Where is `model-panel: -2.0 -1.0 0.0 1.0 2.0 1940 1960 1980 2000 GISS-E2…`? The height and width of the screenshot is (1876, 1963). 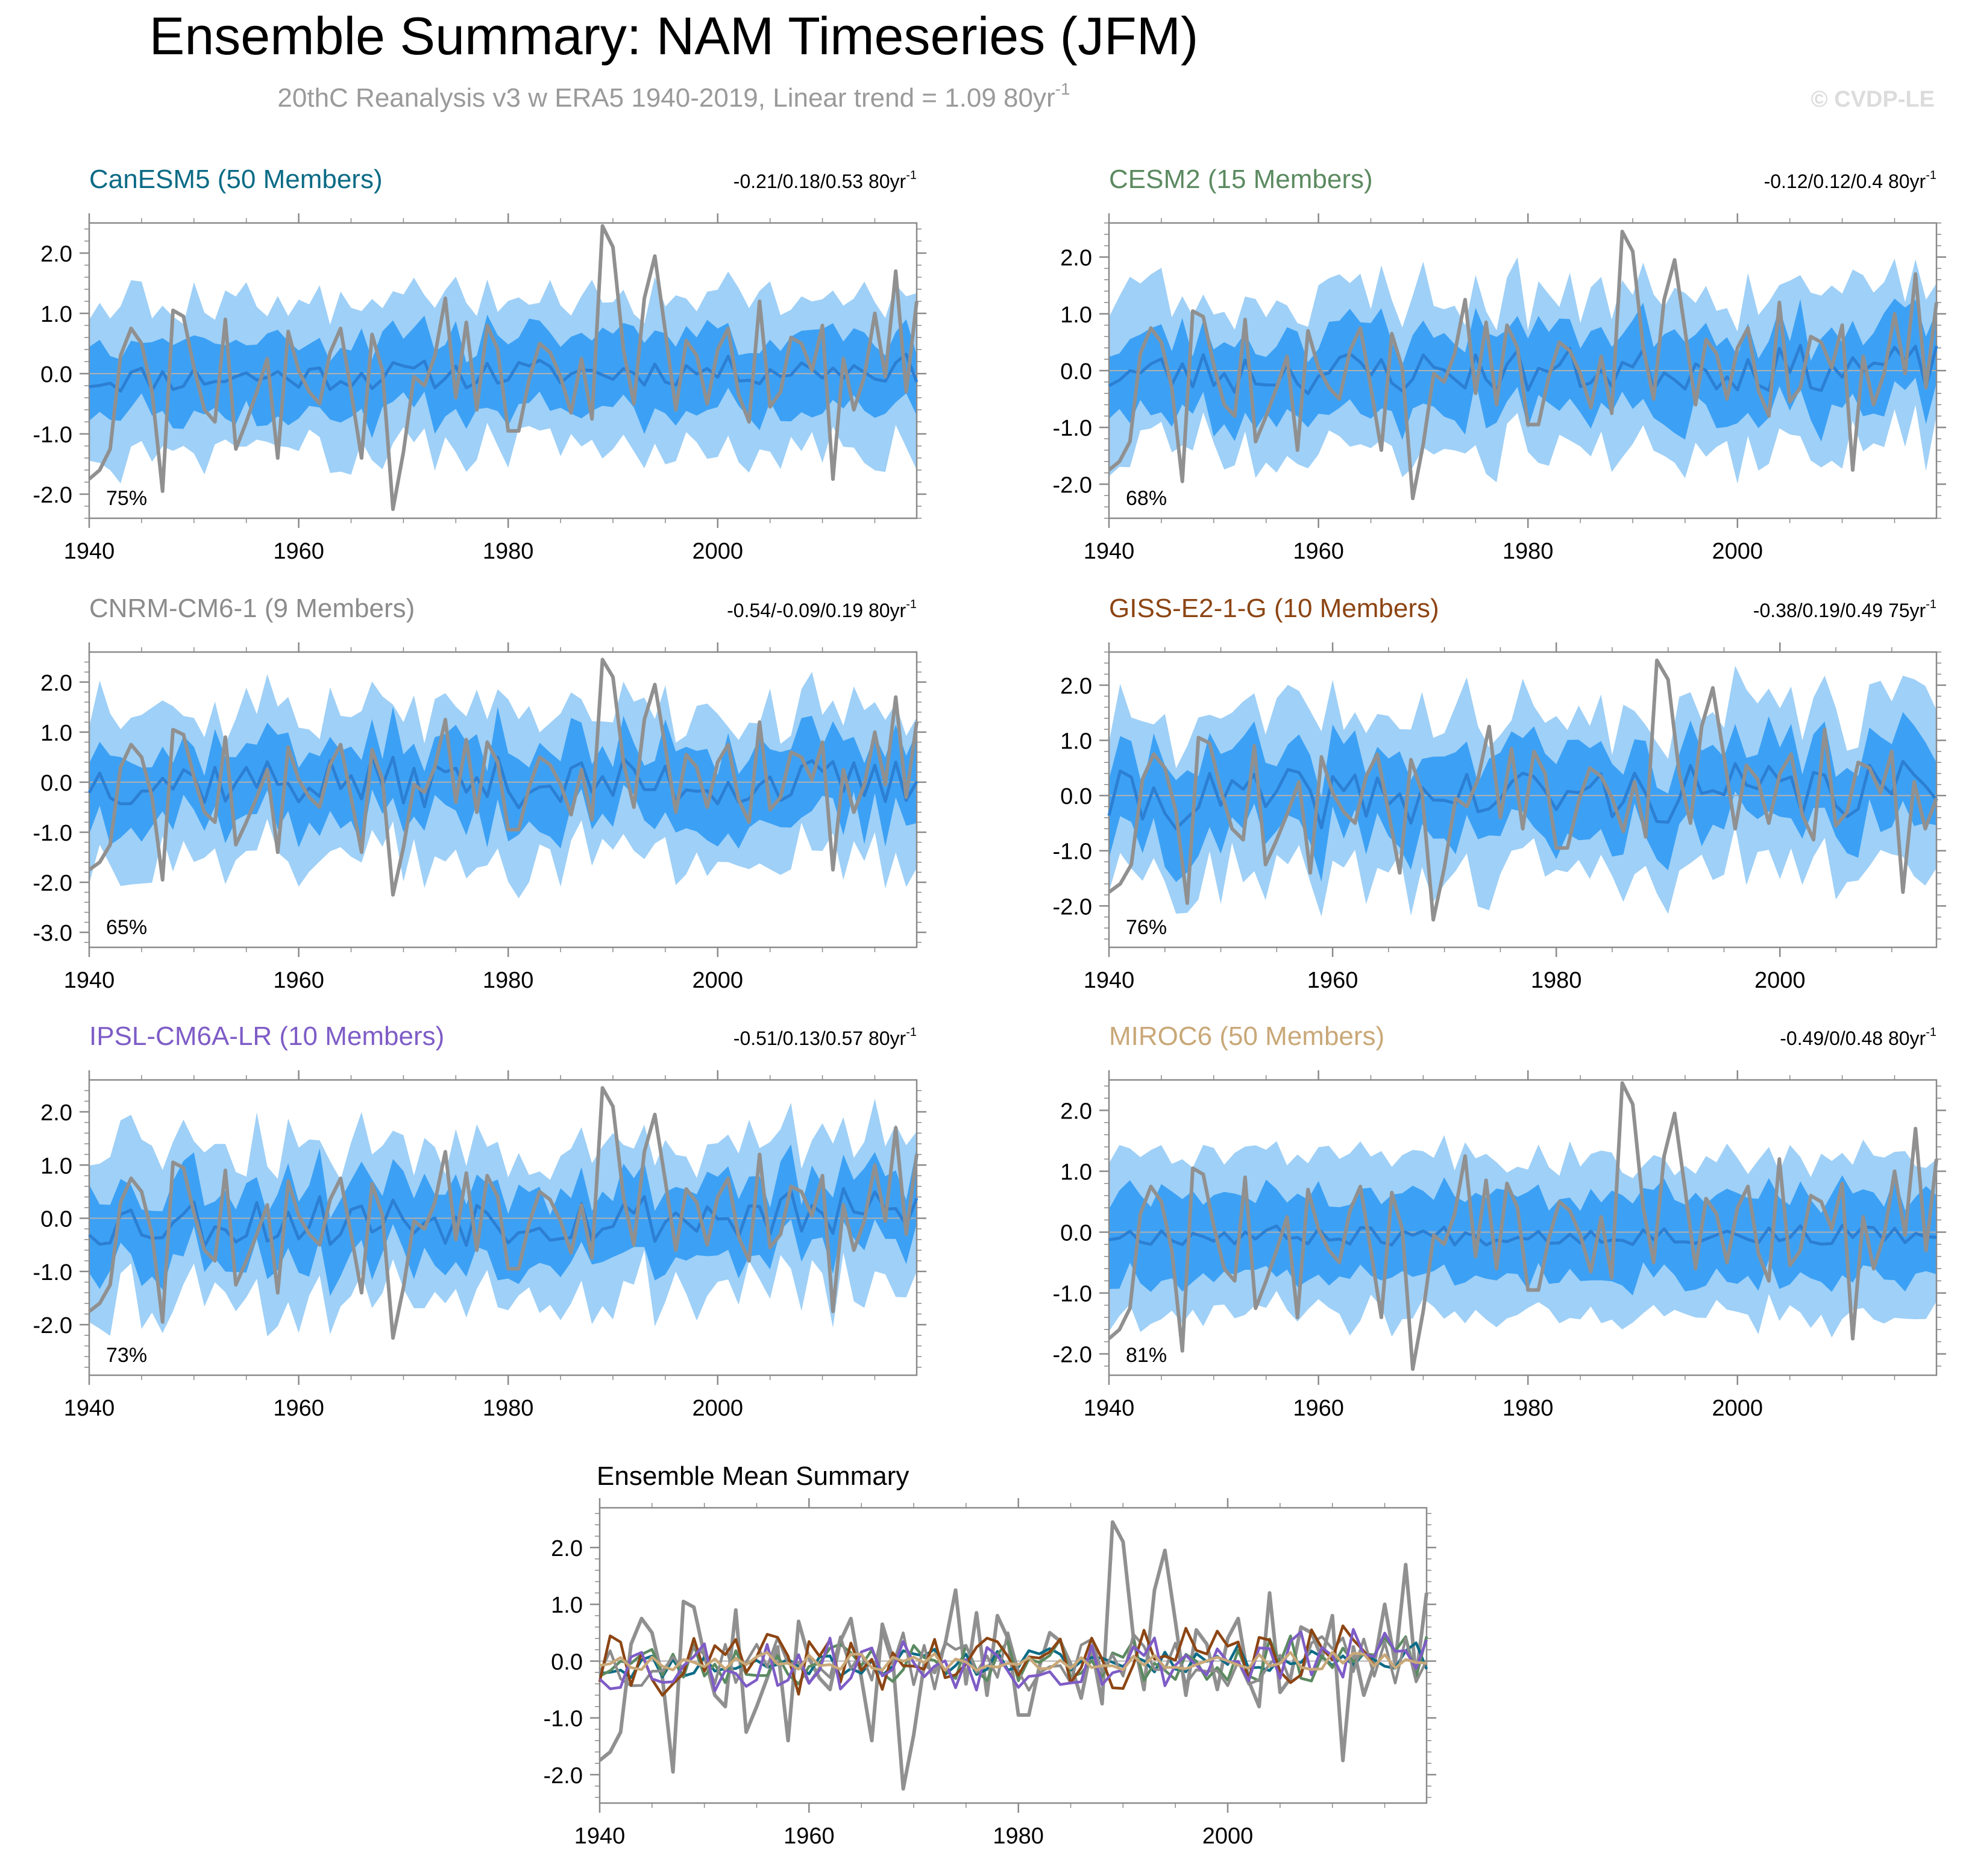 model-panel: -2.0 -1.0 0.0 1.0 2.0 1940 1960 1980 2000 GISS-E2… is located at coordinates (1499, 793).